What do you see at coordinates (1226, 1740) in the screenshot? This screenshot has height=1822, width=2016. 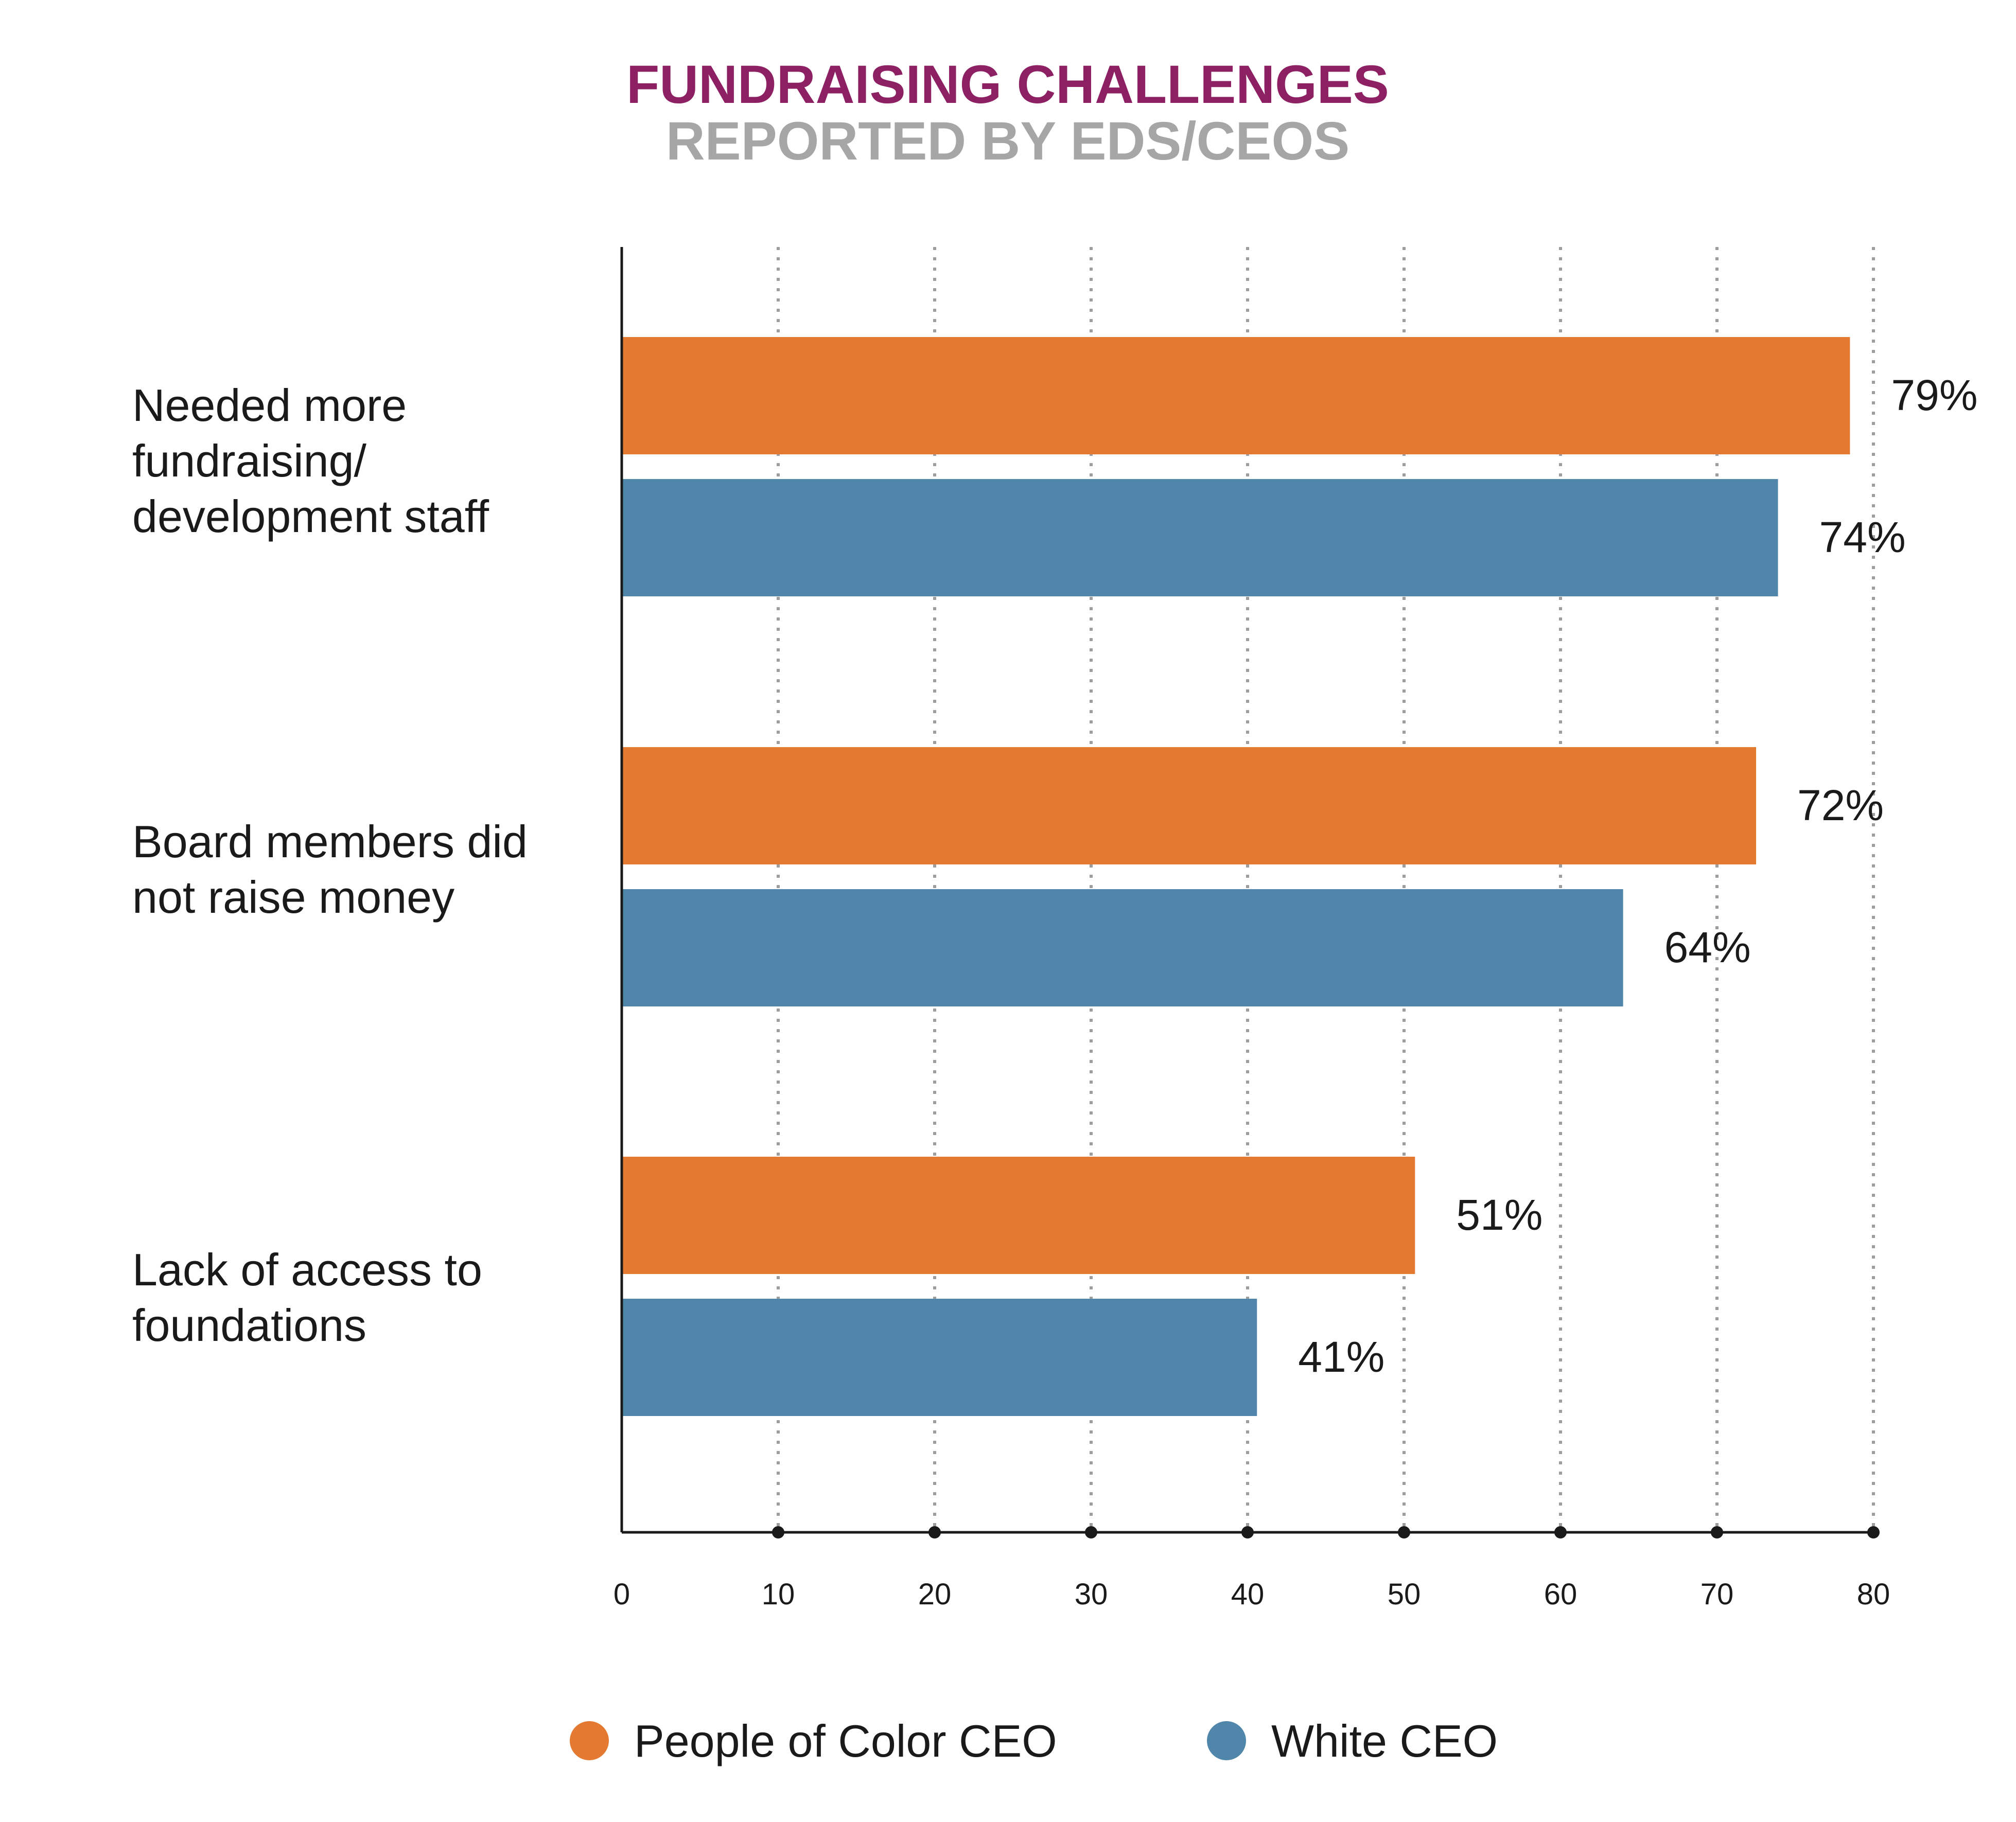 I see `legend-swatch-white-ceo` at bounding box center [1226, 1740].